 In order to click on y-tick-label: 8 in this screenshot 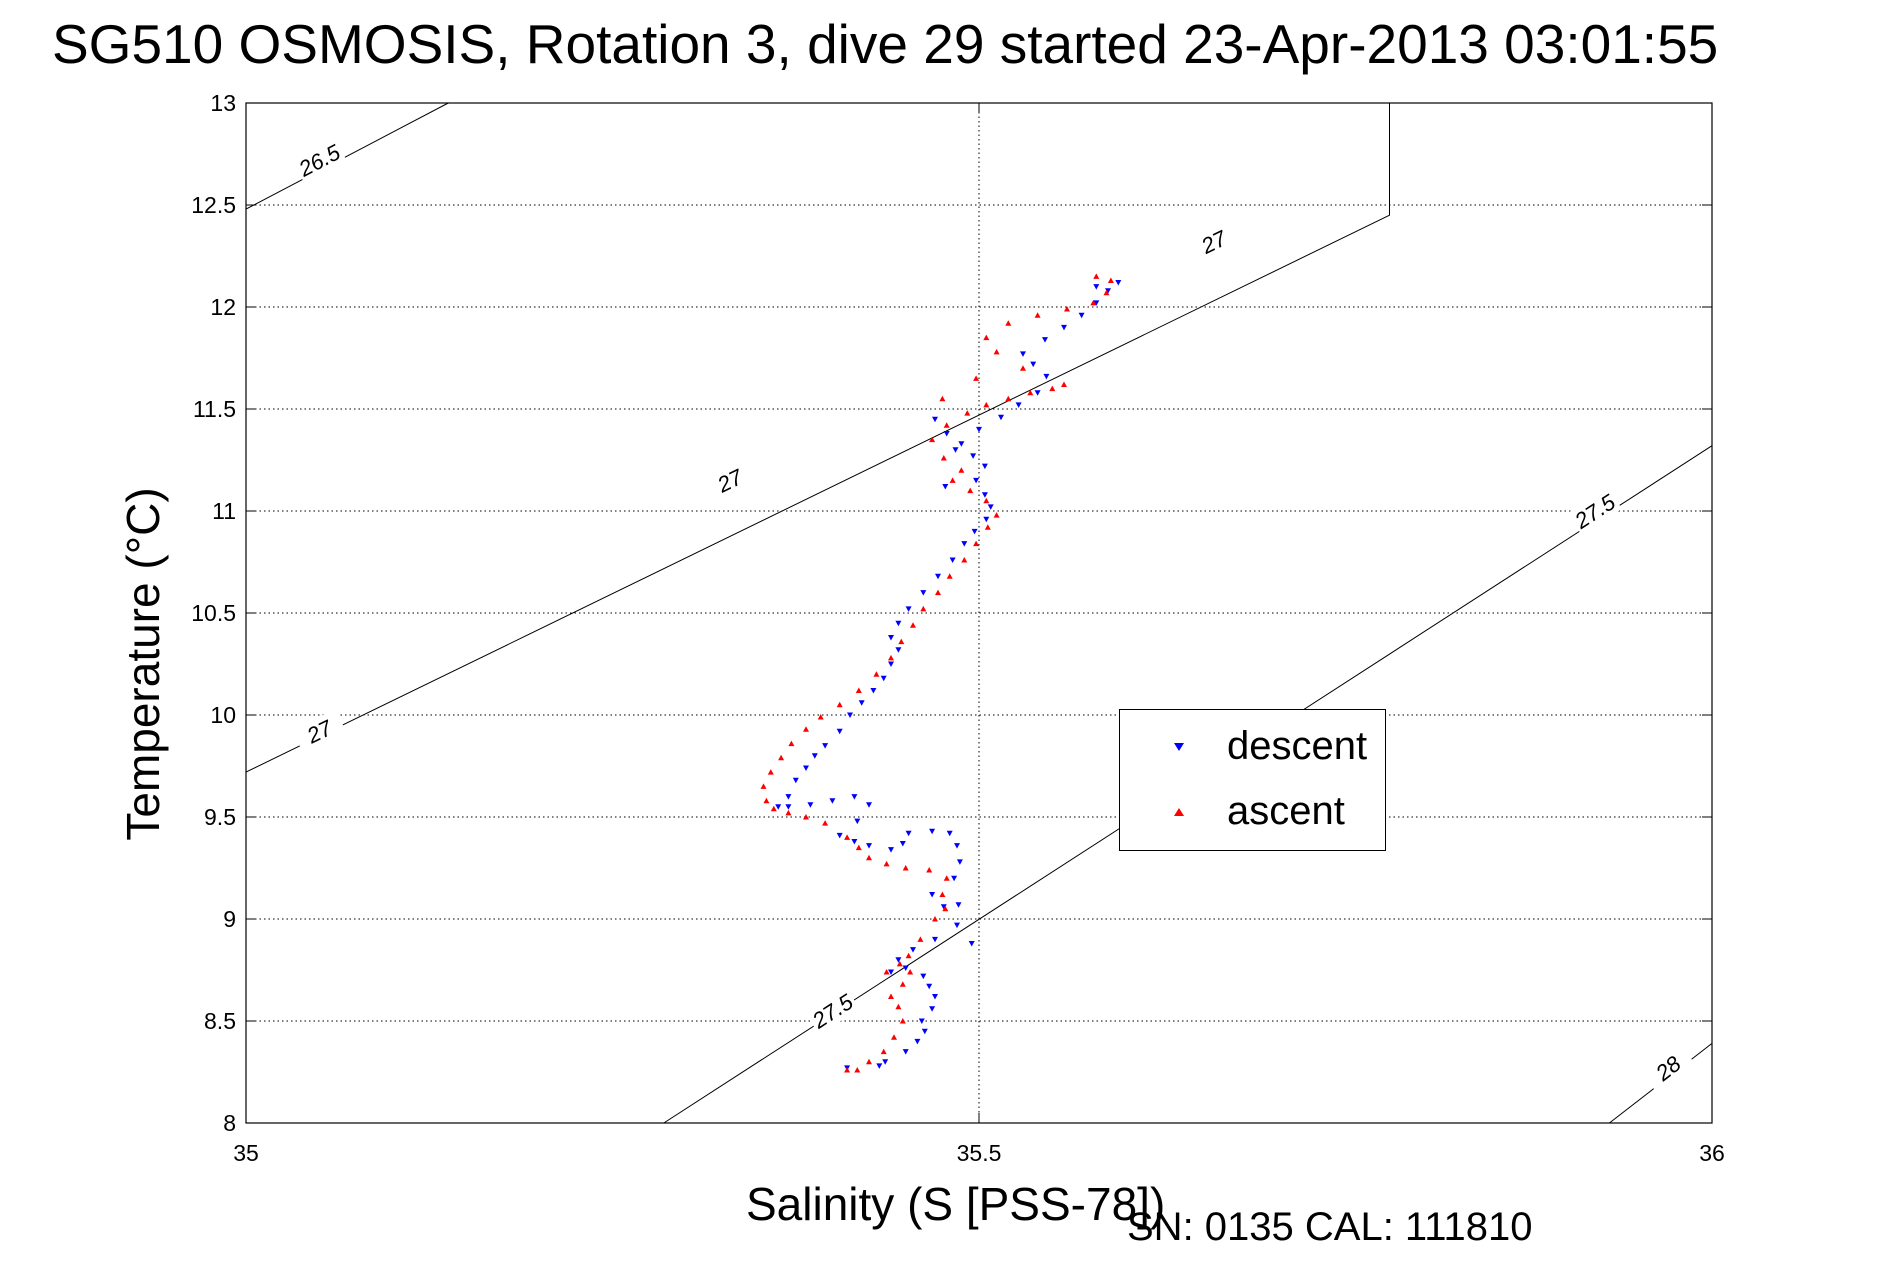, I will do `click(229, 1123)`.